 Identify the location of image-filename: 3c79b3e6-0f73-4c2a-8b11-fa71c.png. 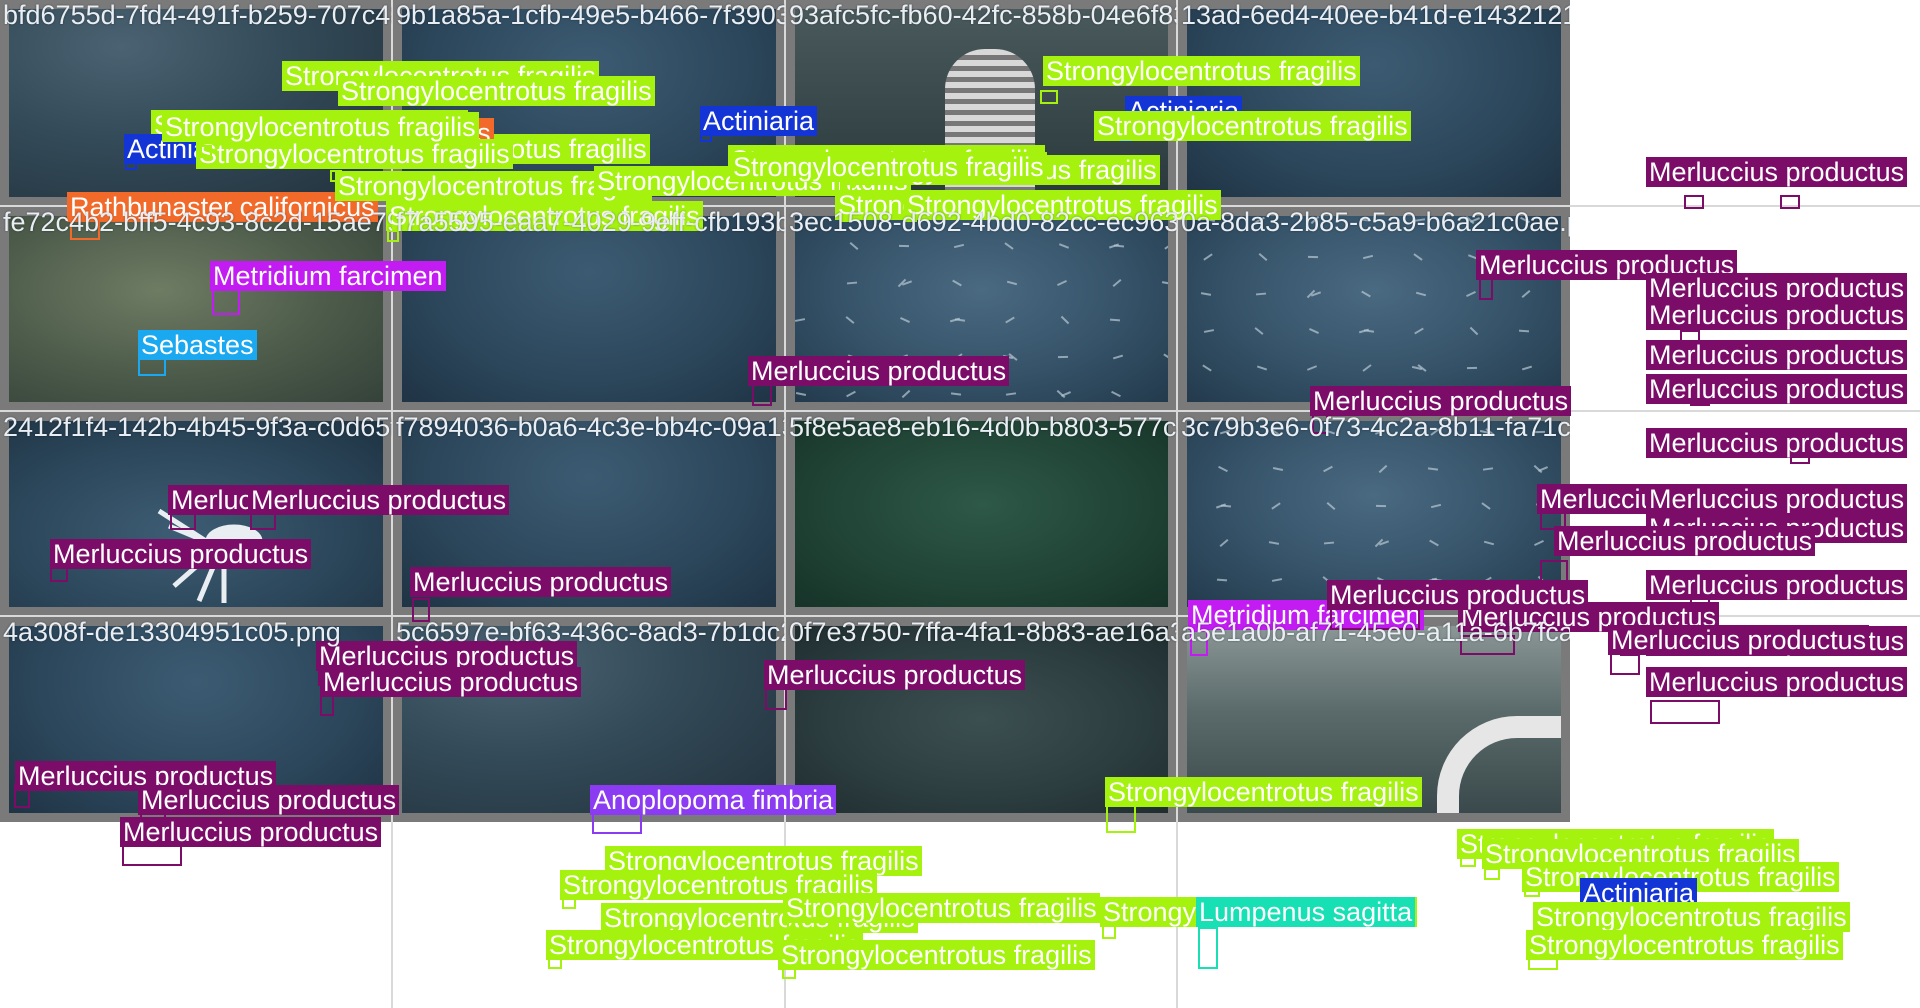
(1375, 427).